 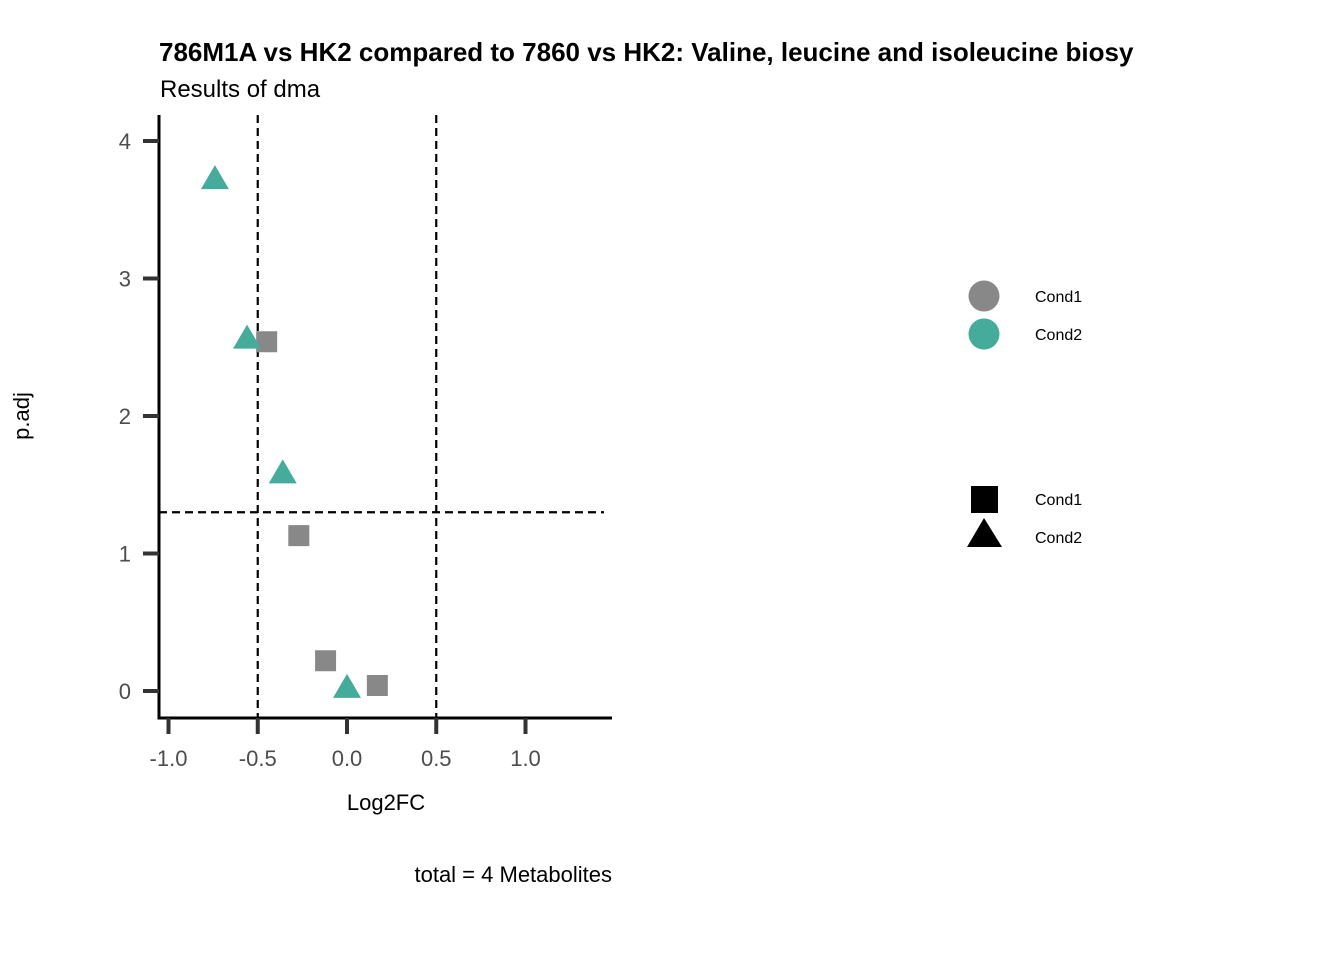 What do you see at coordinates (525, 758) in the screenshot?
I see `x-tick-label: 1.0` at bounding box center [525, 758].